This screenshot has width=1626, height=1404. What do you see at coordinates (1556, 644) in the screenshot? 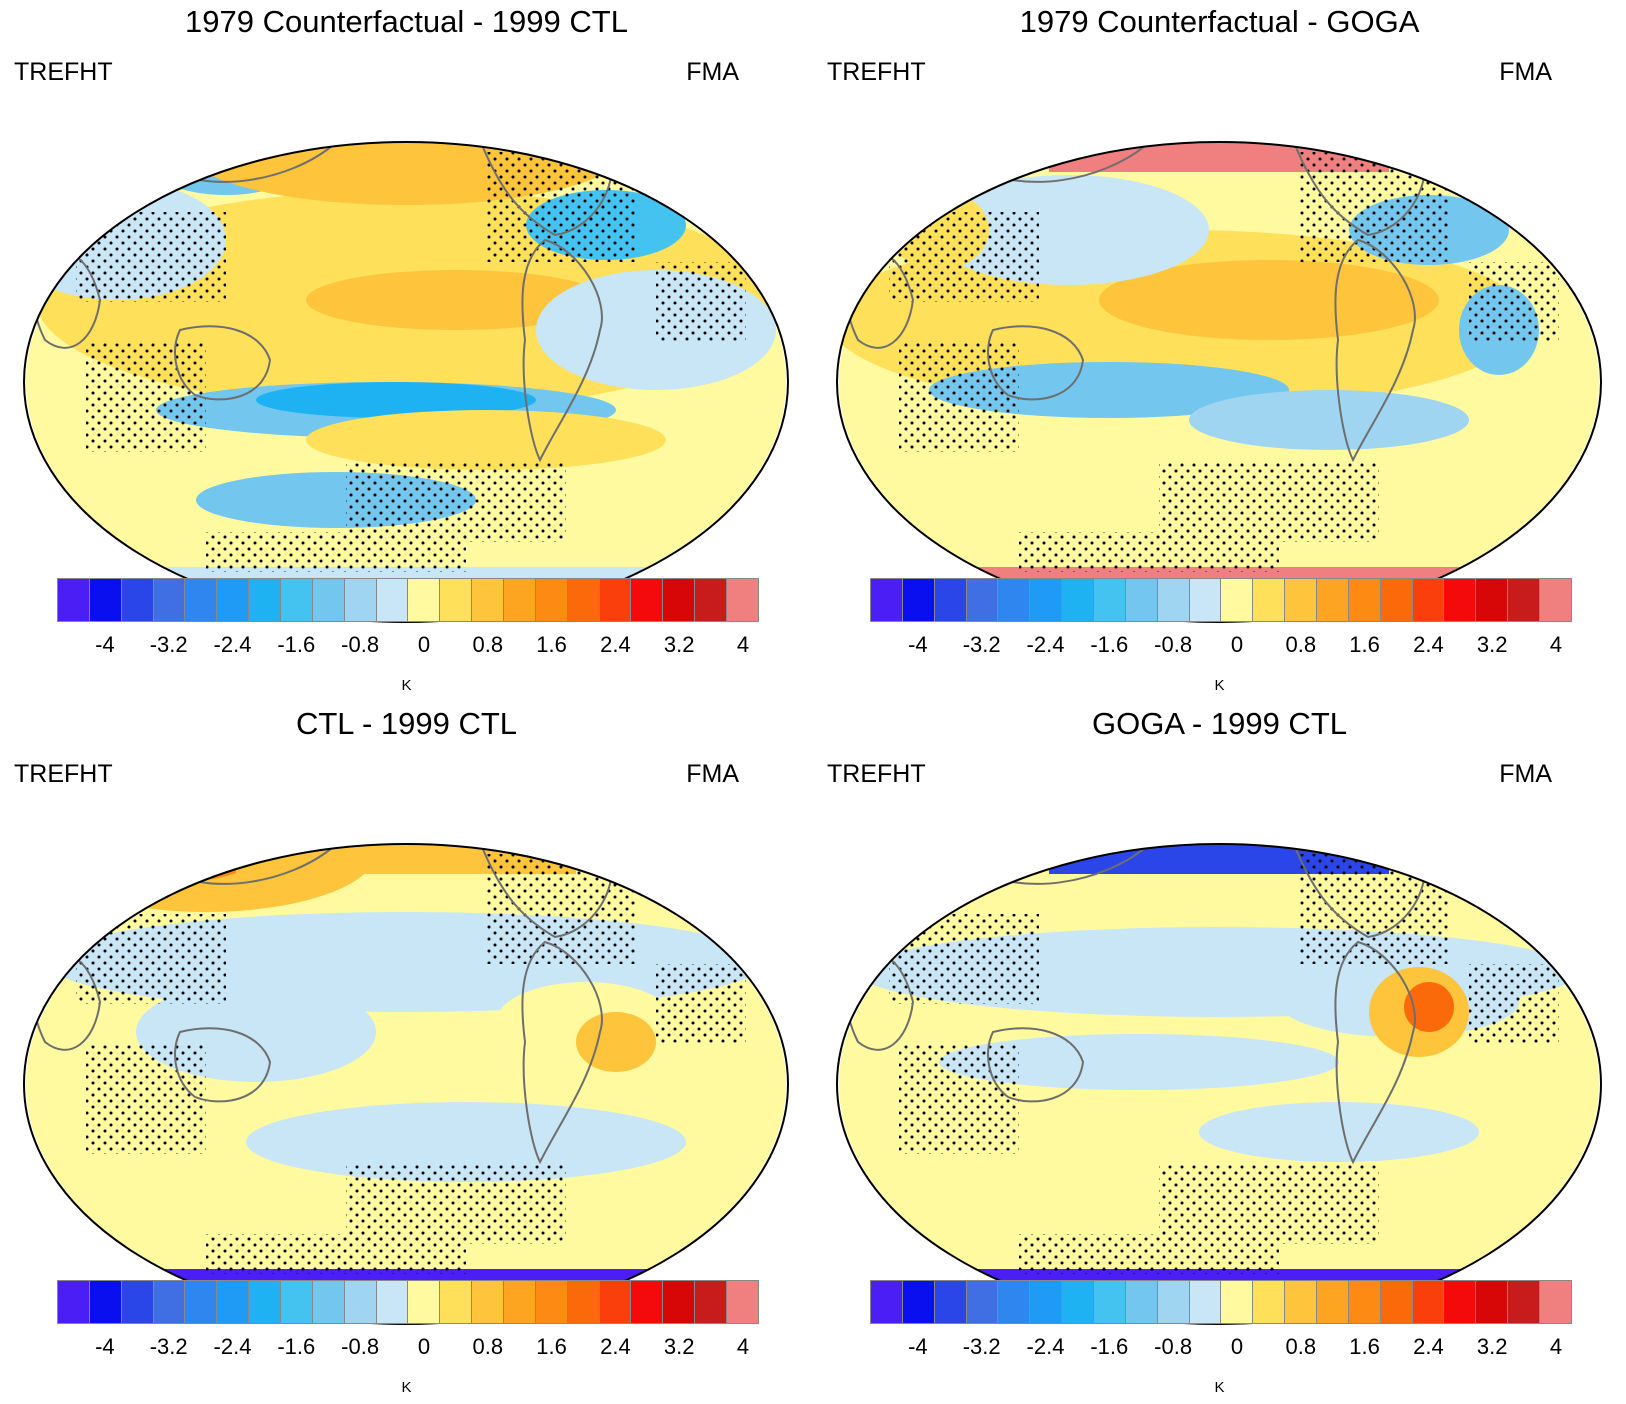
I see `tick-label: 4` at bounding box center [1556, 644].